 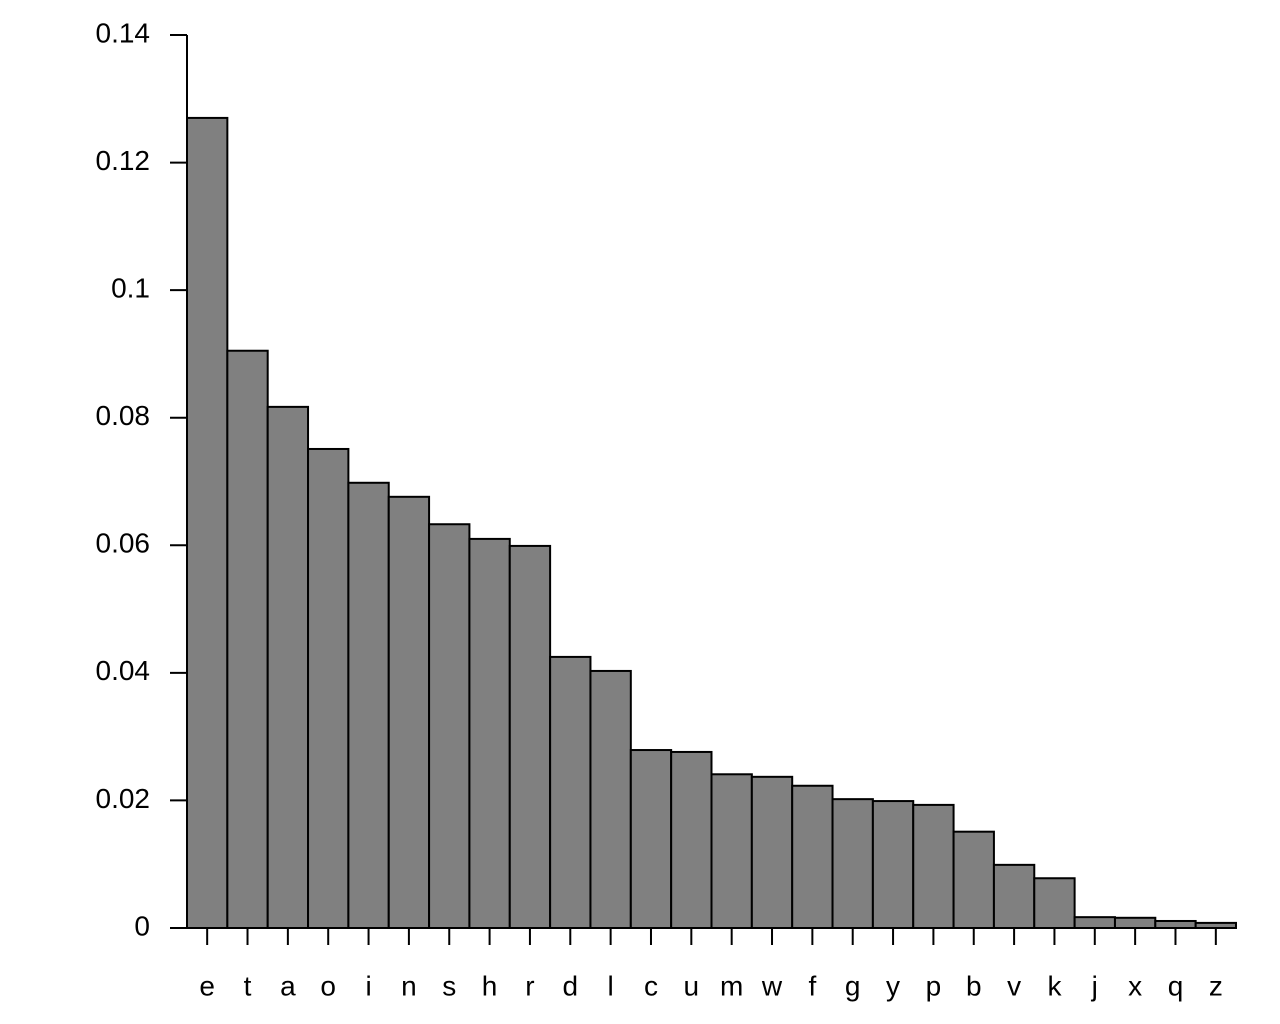 What do you see at coordinates (490, 985) in the screenshot?
I see `x-tick-label: h` at bounding box center [490, 985].